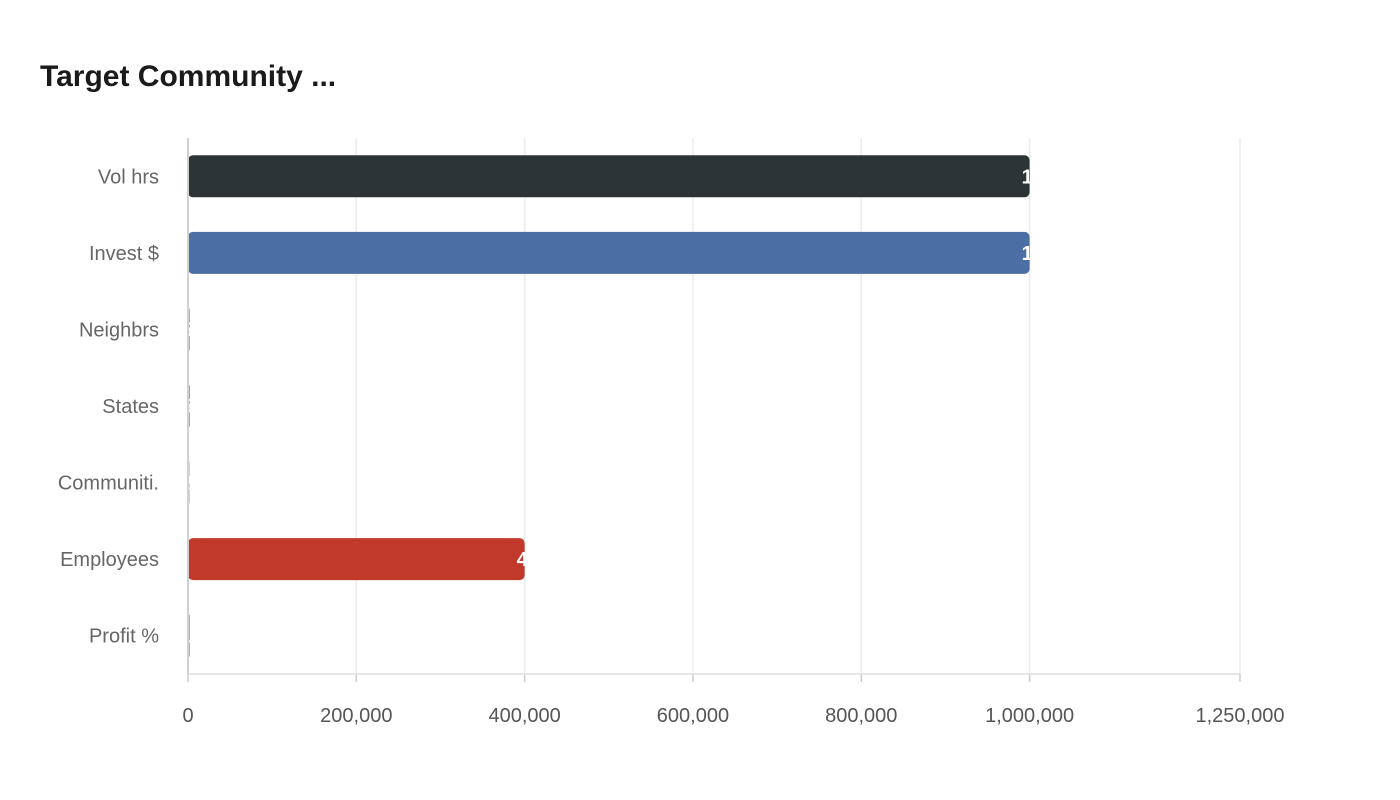  What do you see at coordinates (124, 637) in the screenshot?
I see `category-label: Profit %` at bounding box center [124, 637].